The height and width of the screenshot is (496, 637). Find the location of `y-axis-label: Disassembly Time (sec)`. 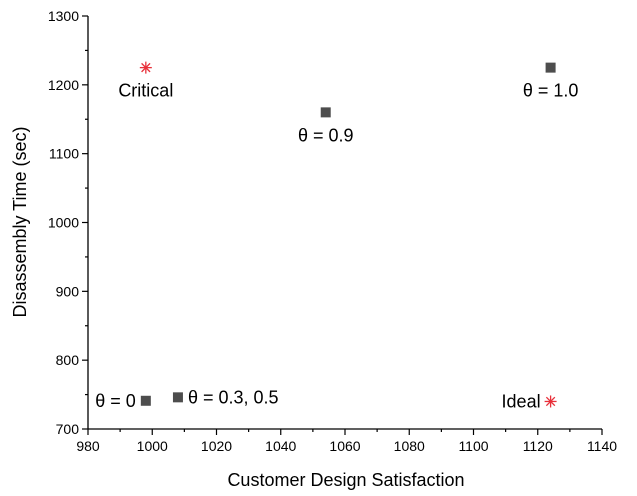

y-axis-label: Disassembly Time (sec) is located at coordinates (20, 221).